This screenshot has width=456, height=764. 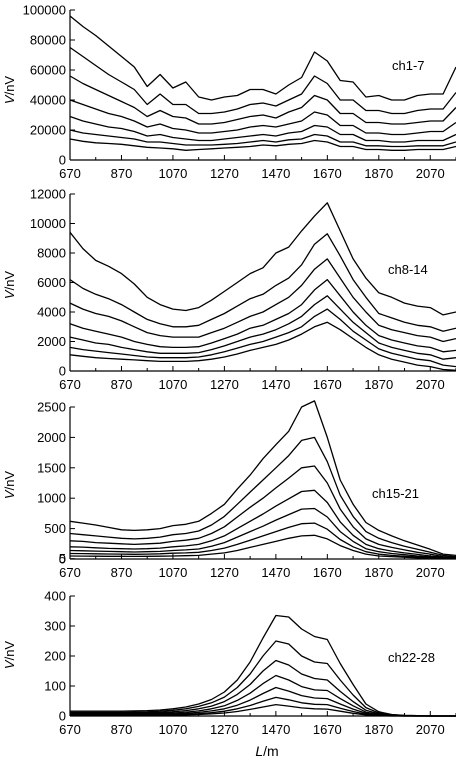 I want to click on x-axis-label: L/m, so click(x=266, y=751).